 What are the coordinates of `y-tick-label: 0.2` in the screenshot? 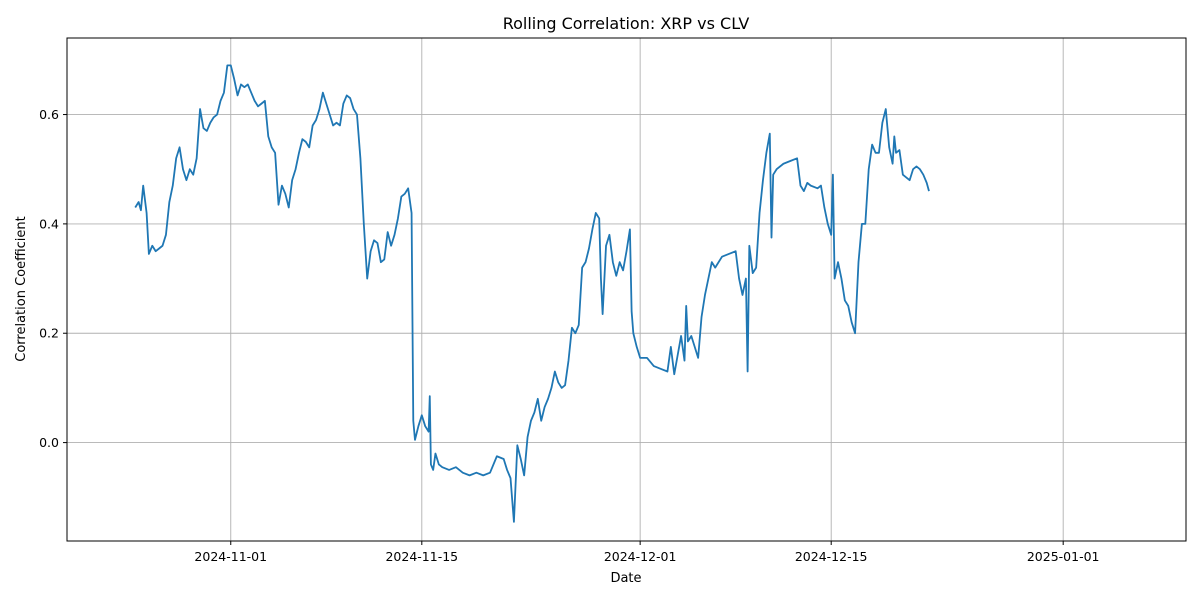 It's located at (49, 333).